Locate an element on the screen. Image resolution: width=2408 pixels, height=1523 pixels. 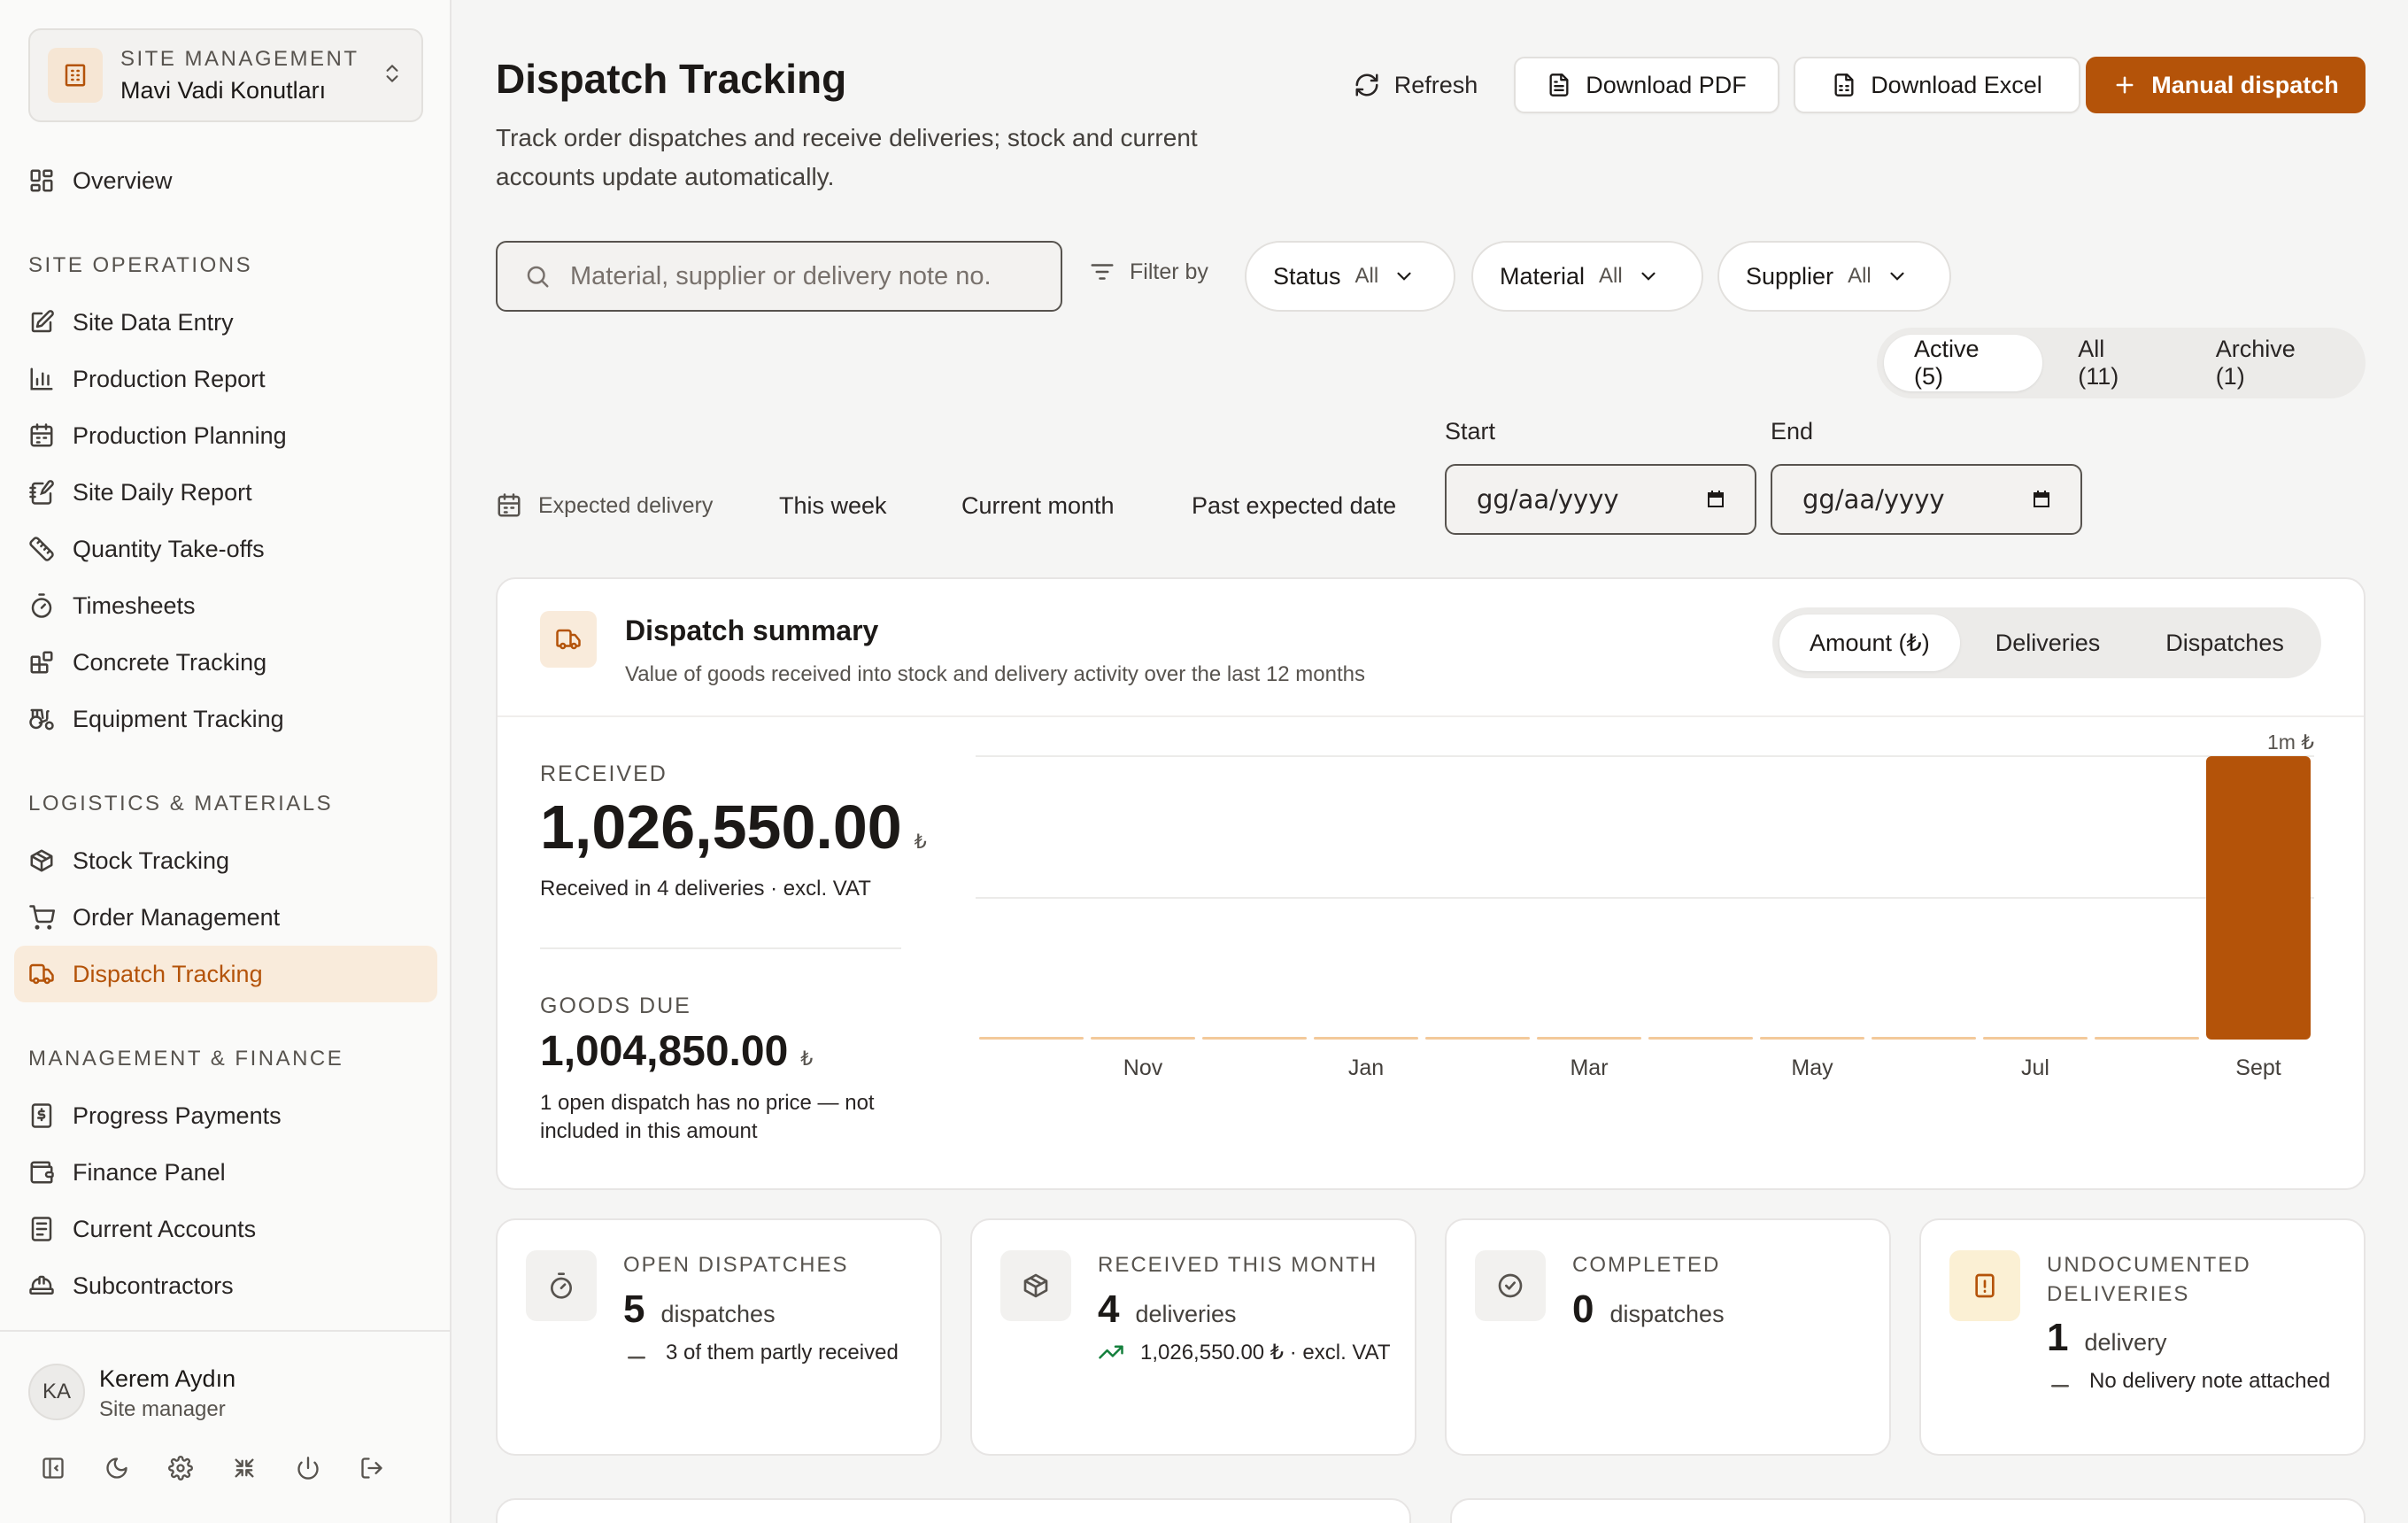
status-filter: Status All is located at coordinates (1350, 276).